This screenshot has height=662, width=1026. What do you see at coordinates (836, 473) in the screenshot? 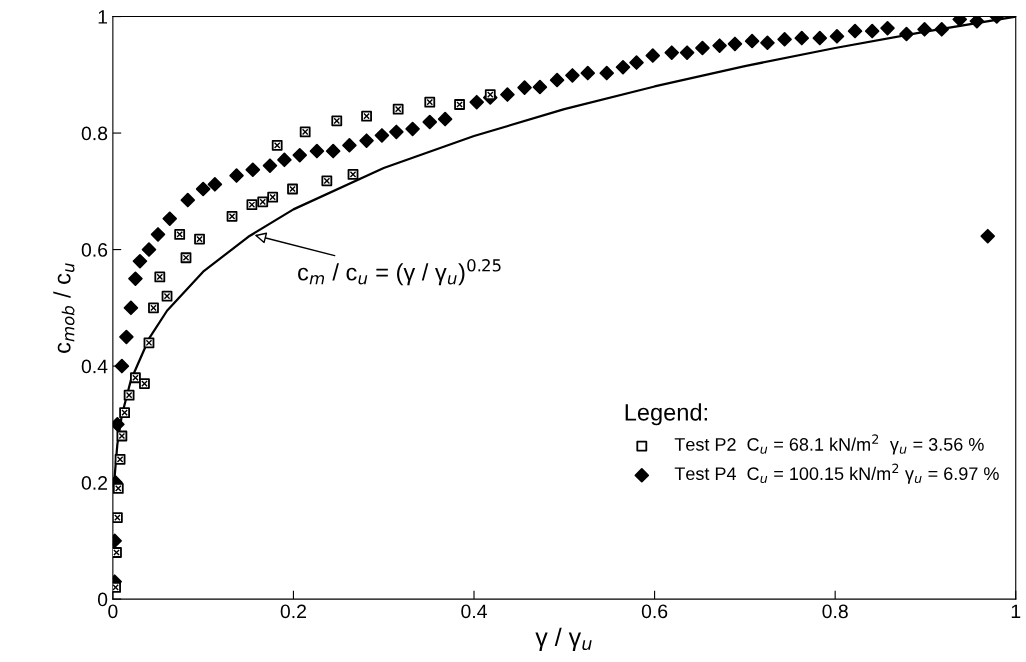
I see `legend-label: Test P4 C$_{u}$ = 100.15 kN/m$^{2}$ γ$_{u}$ = 6.97 %` at bounding box center [836, 473].